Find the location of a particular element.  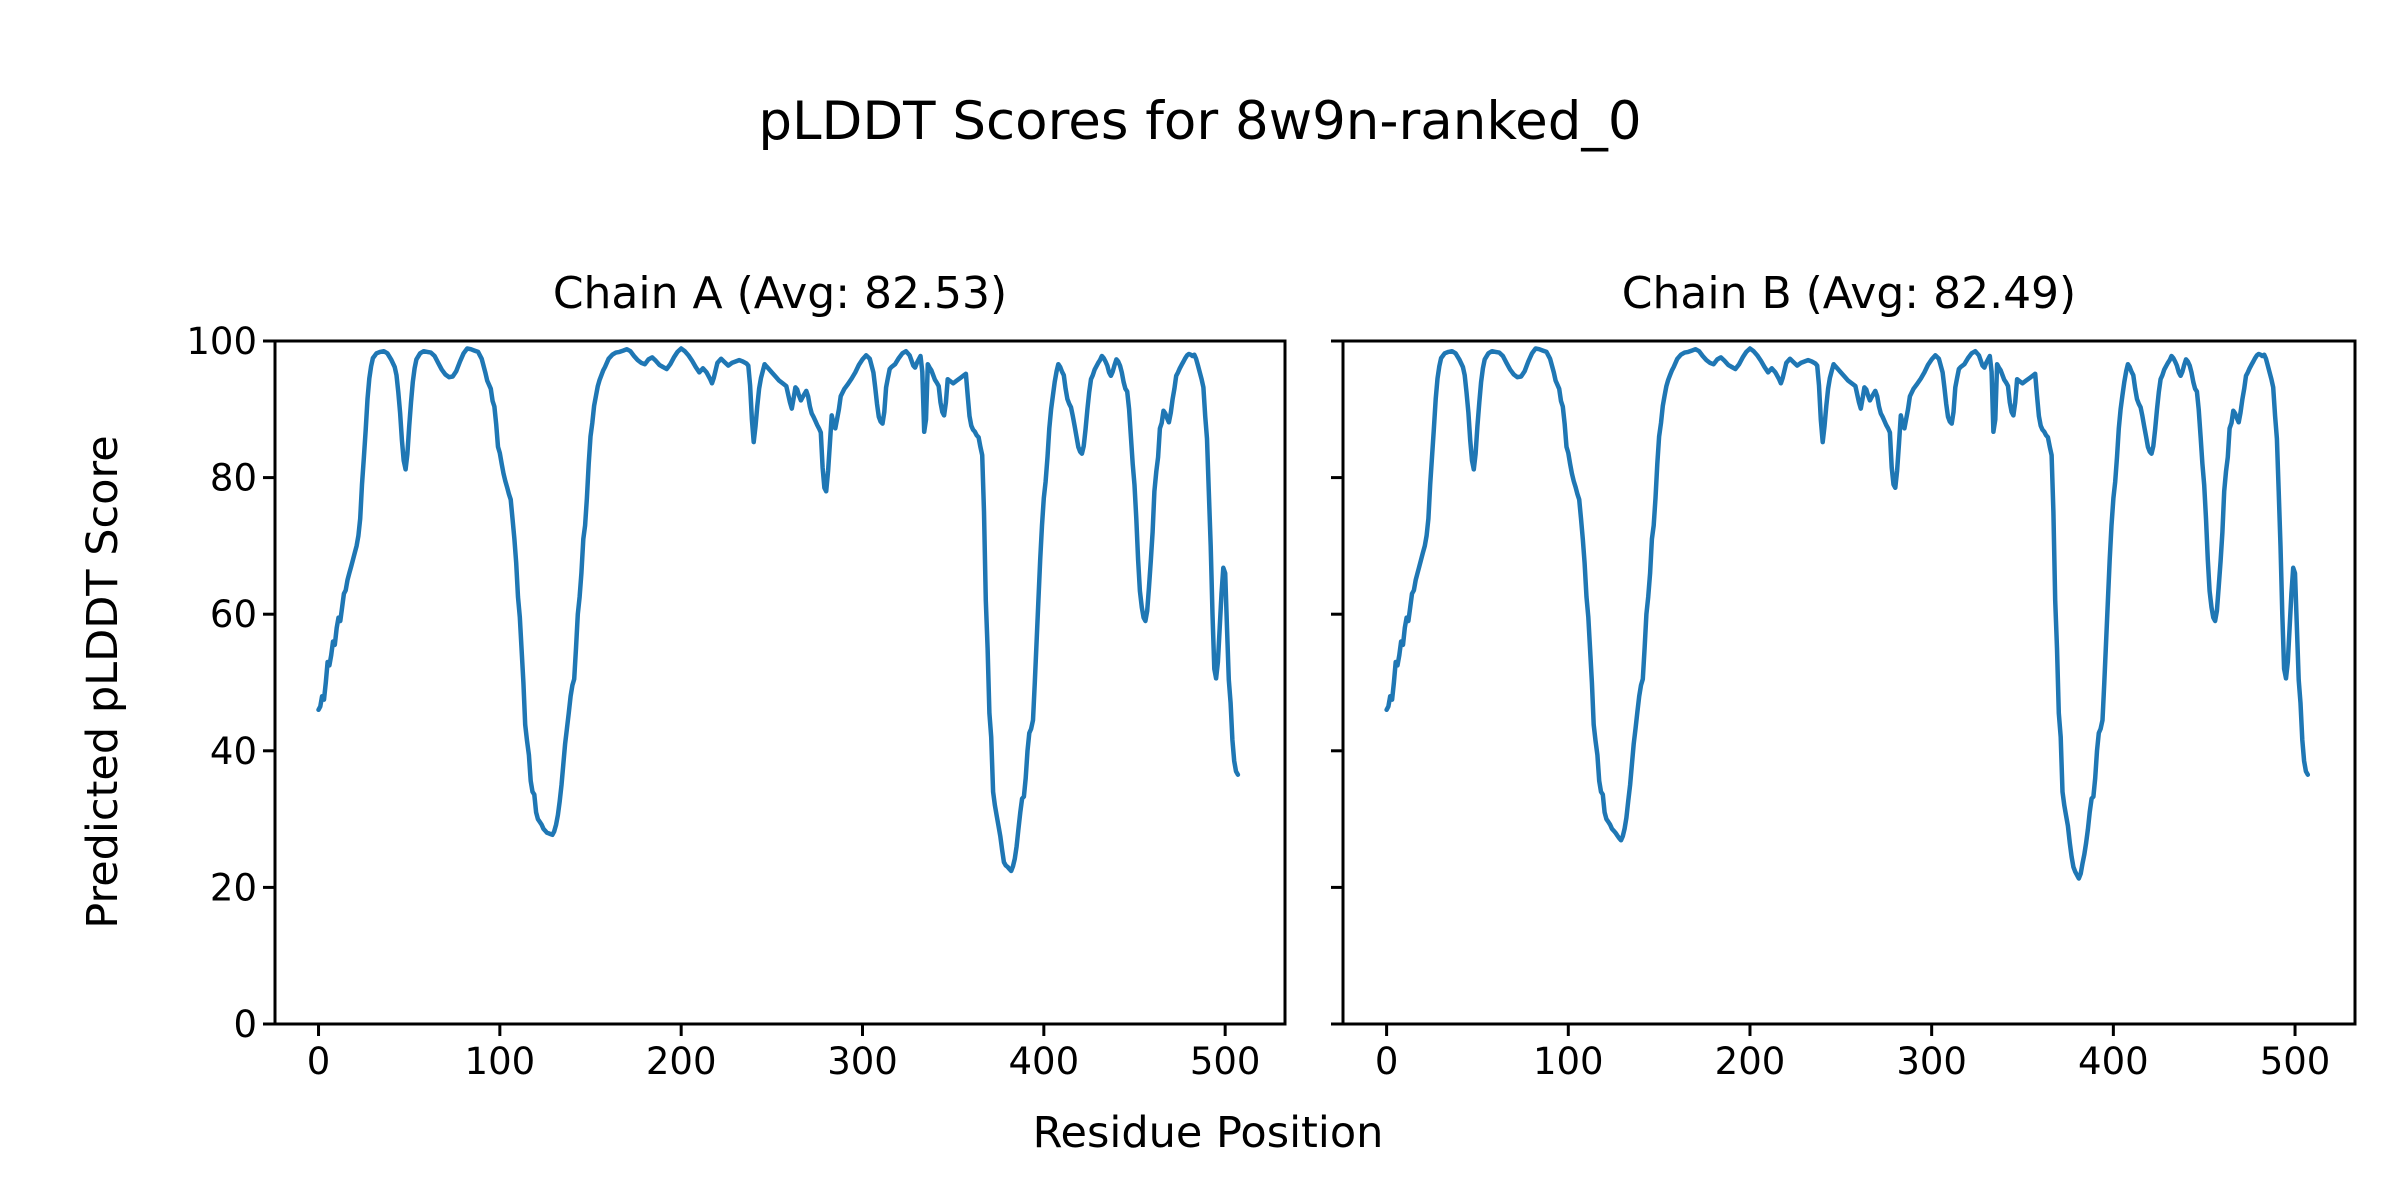

chain-a-title: Chain A (Avg: 82.53) is located at coordinates (780, 293).